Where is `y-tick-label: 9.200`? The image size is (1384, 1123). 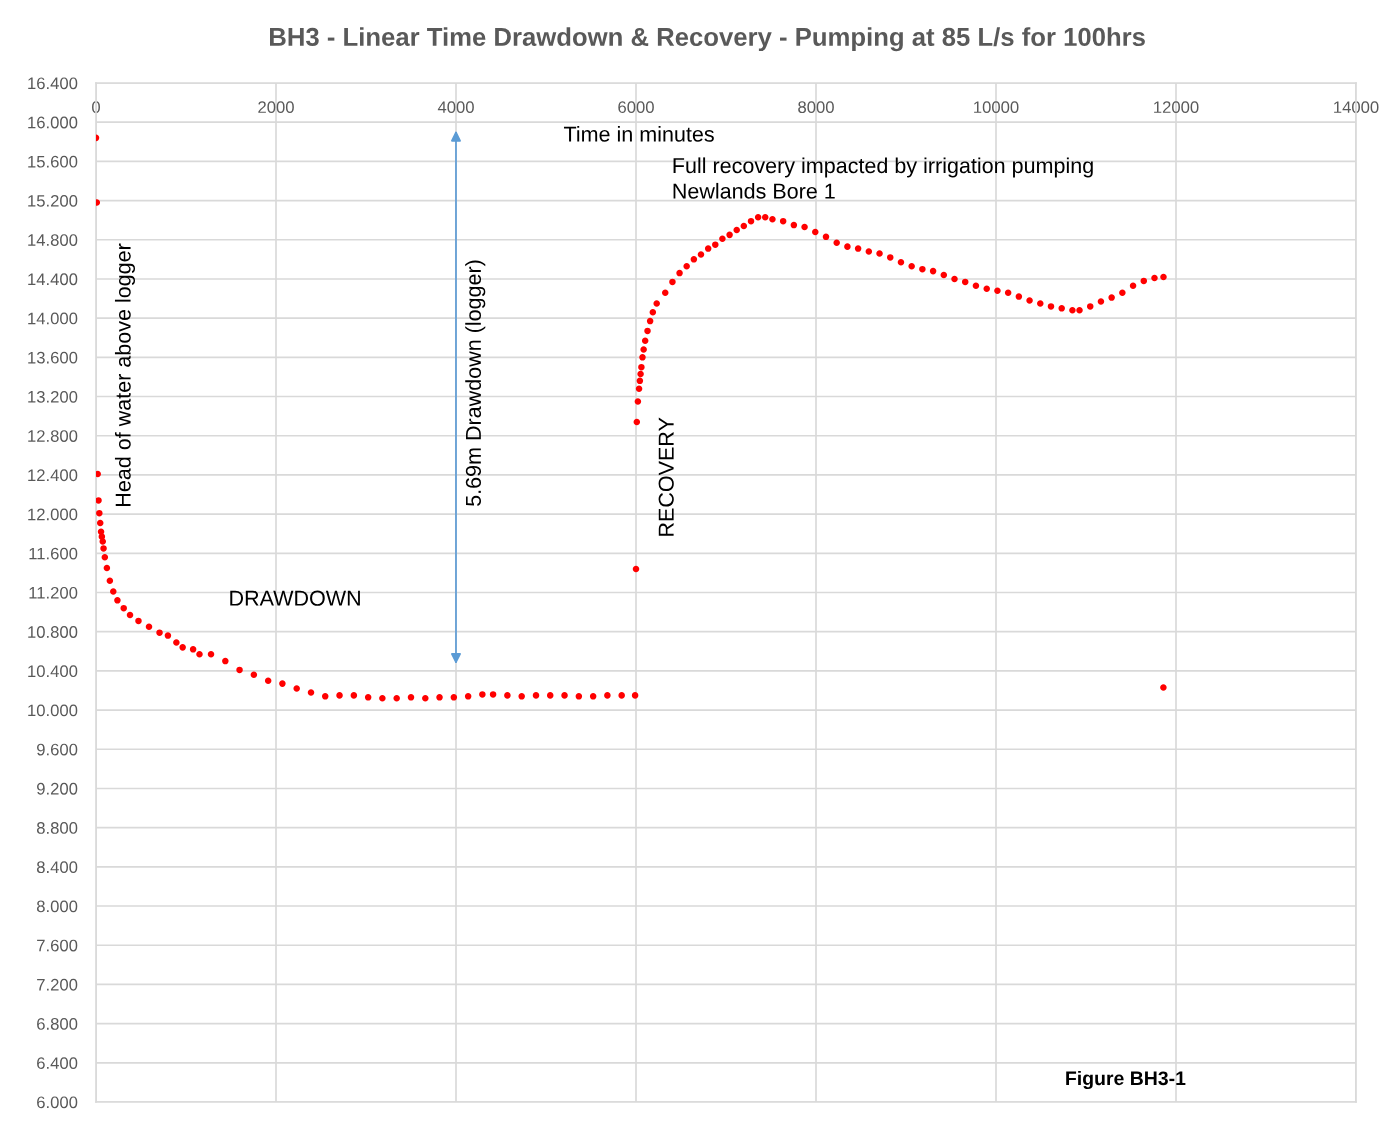
y-tick-label: 9.200 is located at coordinates (57, 788).